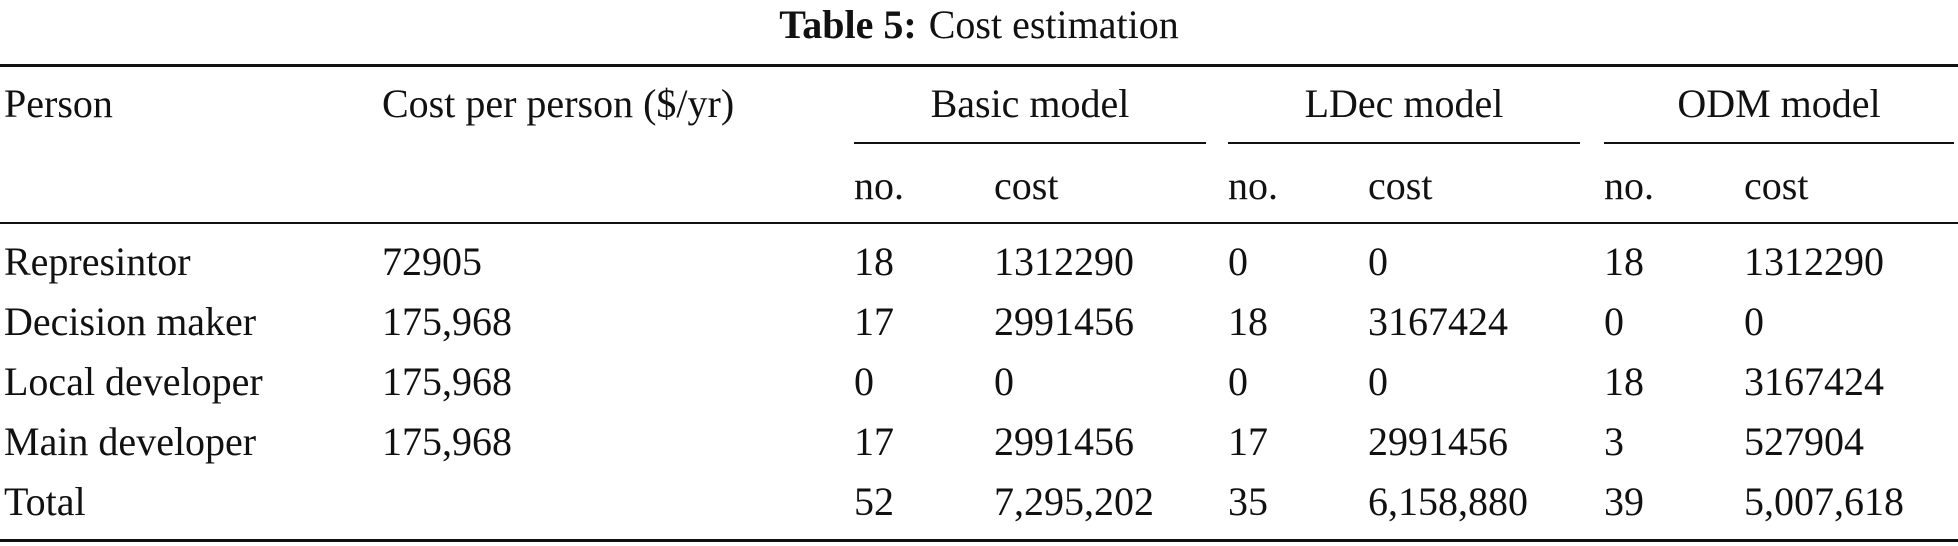  I want to click on cell-basic-cost: 7,295,202, so click(1074, 501).